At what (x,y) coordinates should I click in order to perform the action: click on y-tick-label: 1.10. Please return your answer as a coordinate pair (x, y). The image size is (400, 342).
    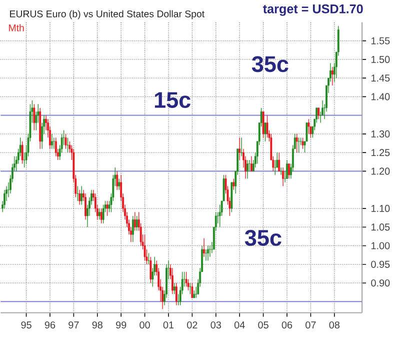
    Looking at the image, I should click on (380, 208).